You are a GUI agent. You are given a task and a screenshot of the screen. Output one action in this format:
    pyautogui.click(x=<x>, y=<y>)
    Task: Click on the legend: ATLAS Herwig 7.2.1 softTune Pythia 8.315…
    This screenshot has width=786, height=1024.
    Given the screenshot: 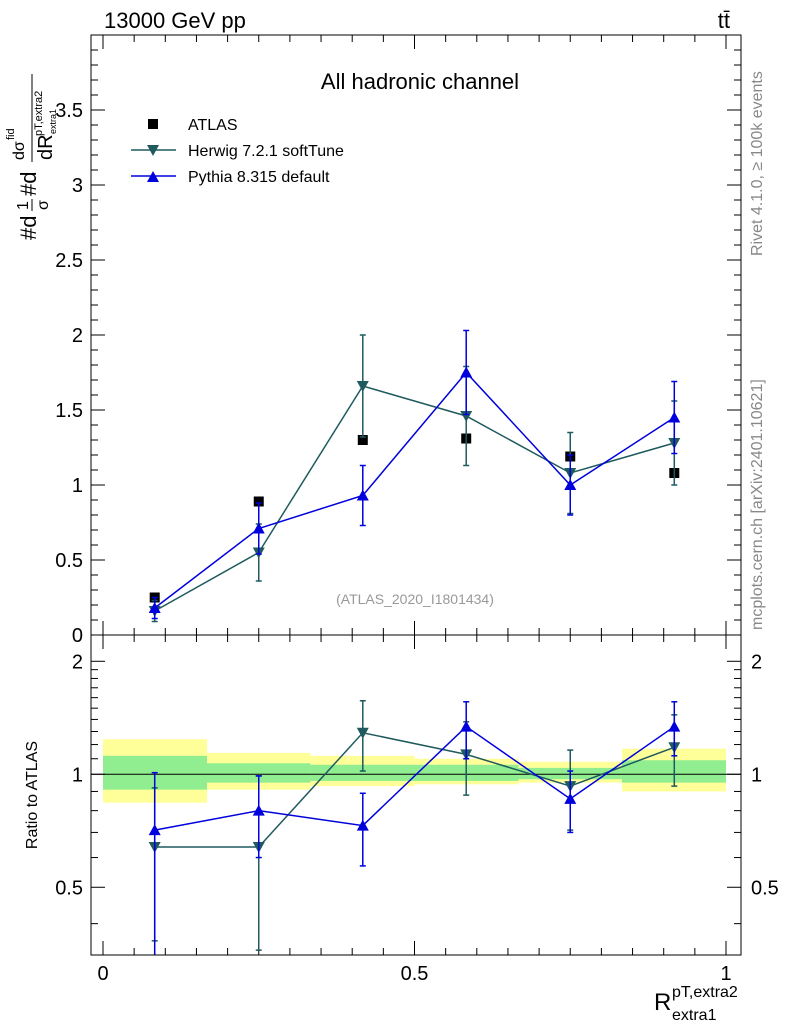 What is the action you would take?
    pyautogui.click(x=237, y=151)
    